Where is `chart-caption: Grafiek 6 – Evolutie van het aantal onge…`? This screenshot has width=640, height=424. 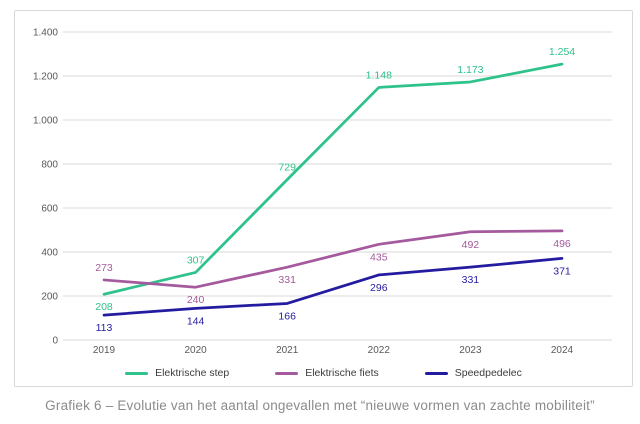 chart-caption: Grafiek 6 – Evolutie van het aantal onge… is located at coordinates (320, 405).